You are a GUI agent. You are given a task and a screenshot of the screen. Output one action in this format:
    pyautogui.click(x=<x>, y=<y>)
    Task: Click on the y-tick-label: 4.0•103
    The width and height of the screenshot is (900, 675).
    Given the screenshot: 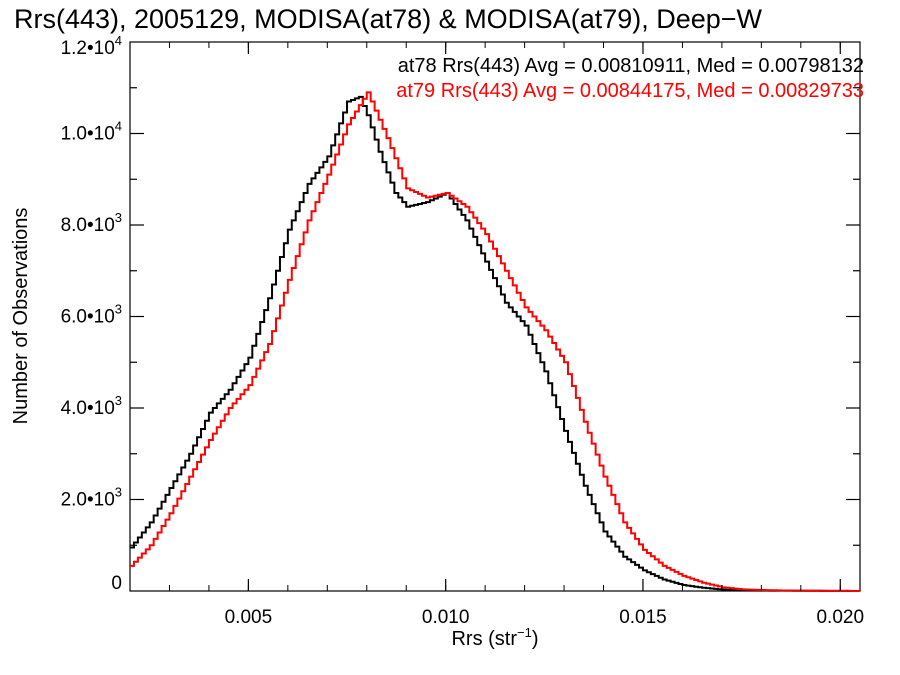 What is the action you would take?
    pyautogui.click(x=91, y=406)
    